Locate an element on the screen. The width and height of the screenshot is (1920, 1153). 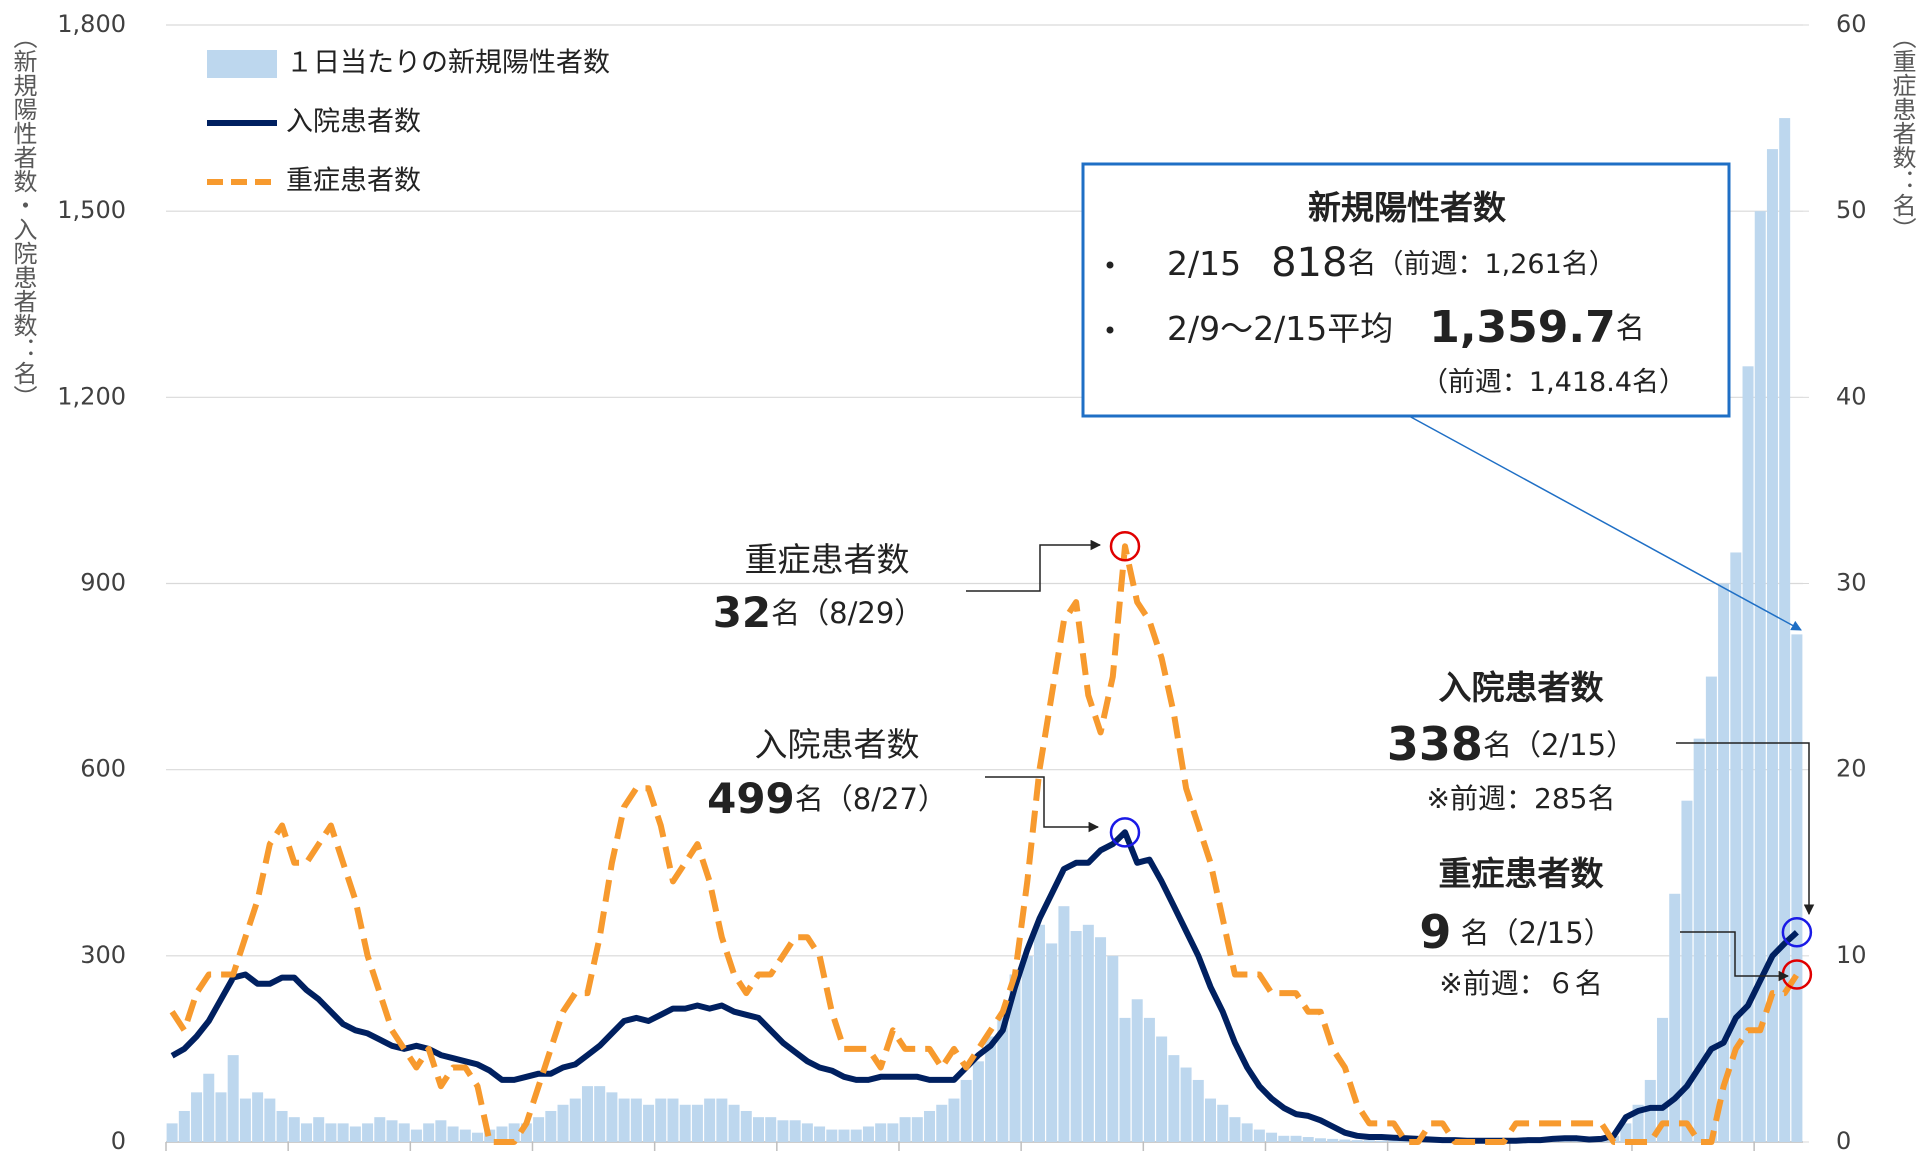
y2-tick-label: 30 is located at coordinates (1851, 583).